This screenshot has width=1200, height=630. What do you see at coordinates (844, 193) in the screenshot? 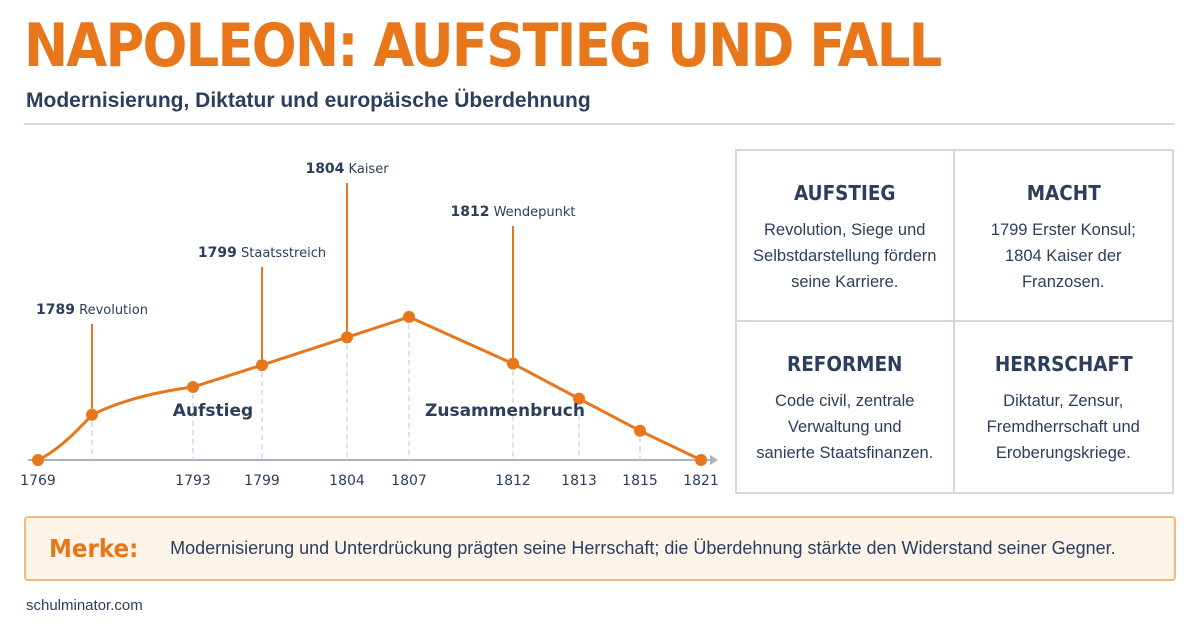
I see `card-title: AUFSTIEG` at bounding box center [844, 193].